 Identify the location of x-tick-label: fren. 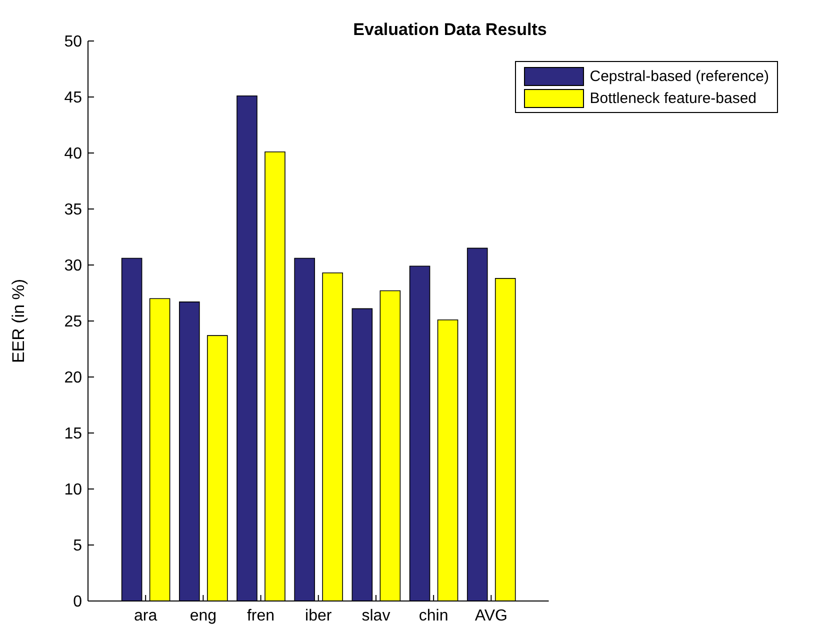
(260, 615).